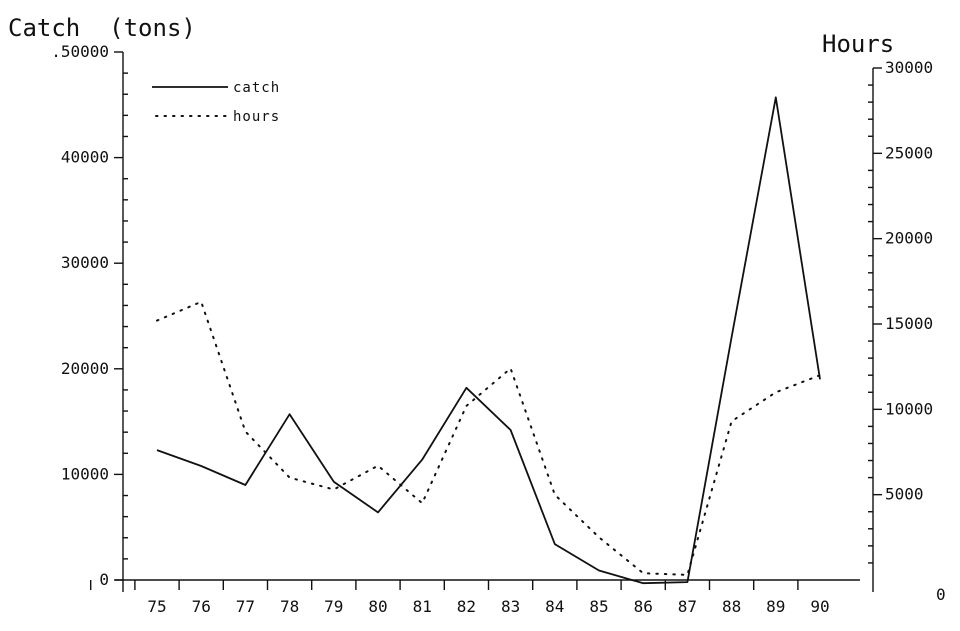  What do you see at coordinates (466, 606) in the screenshot?
I see `x-tick-label: 82` at bounding box center [466, 606].